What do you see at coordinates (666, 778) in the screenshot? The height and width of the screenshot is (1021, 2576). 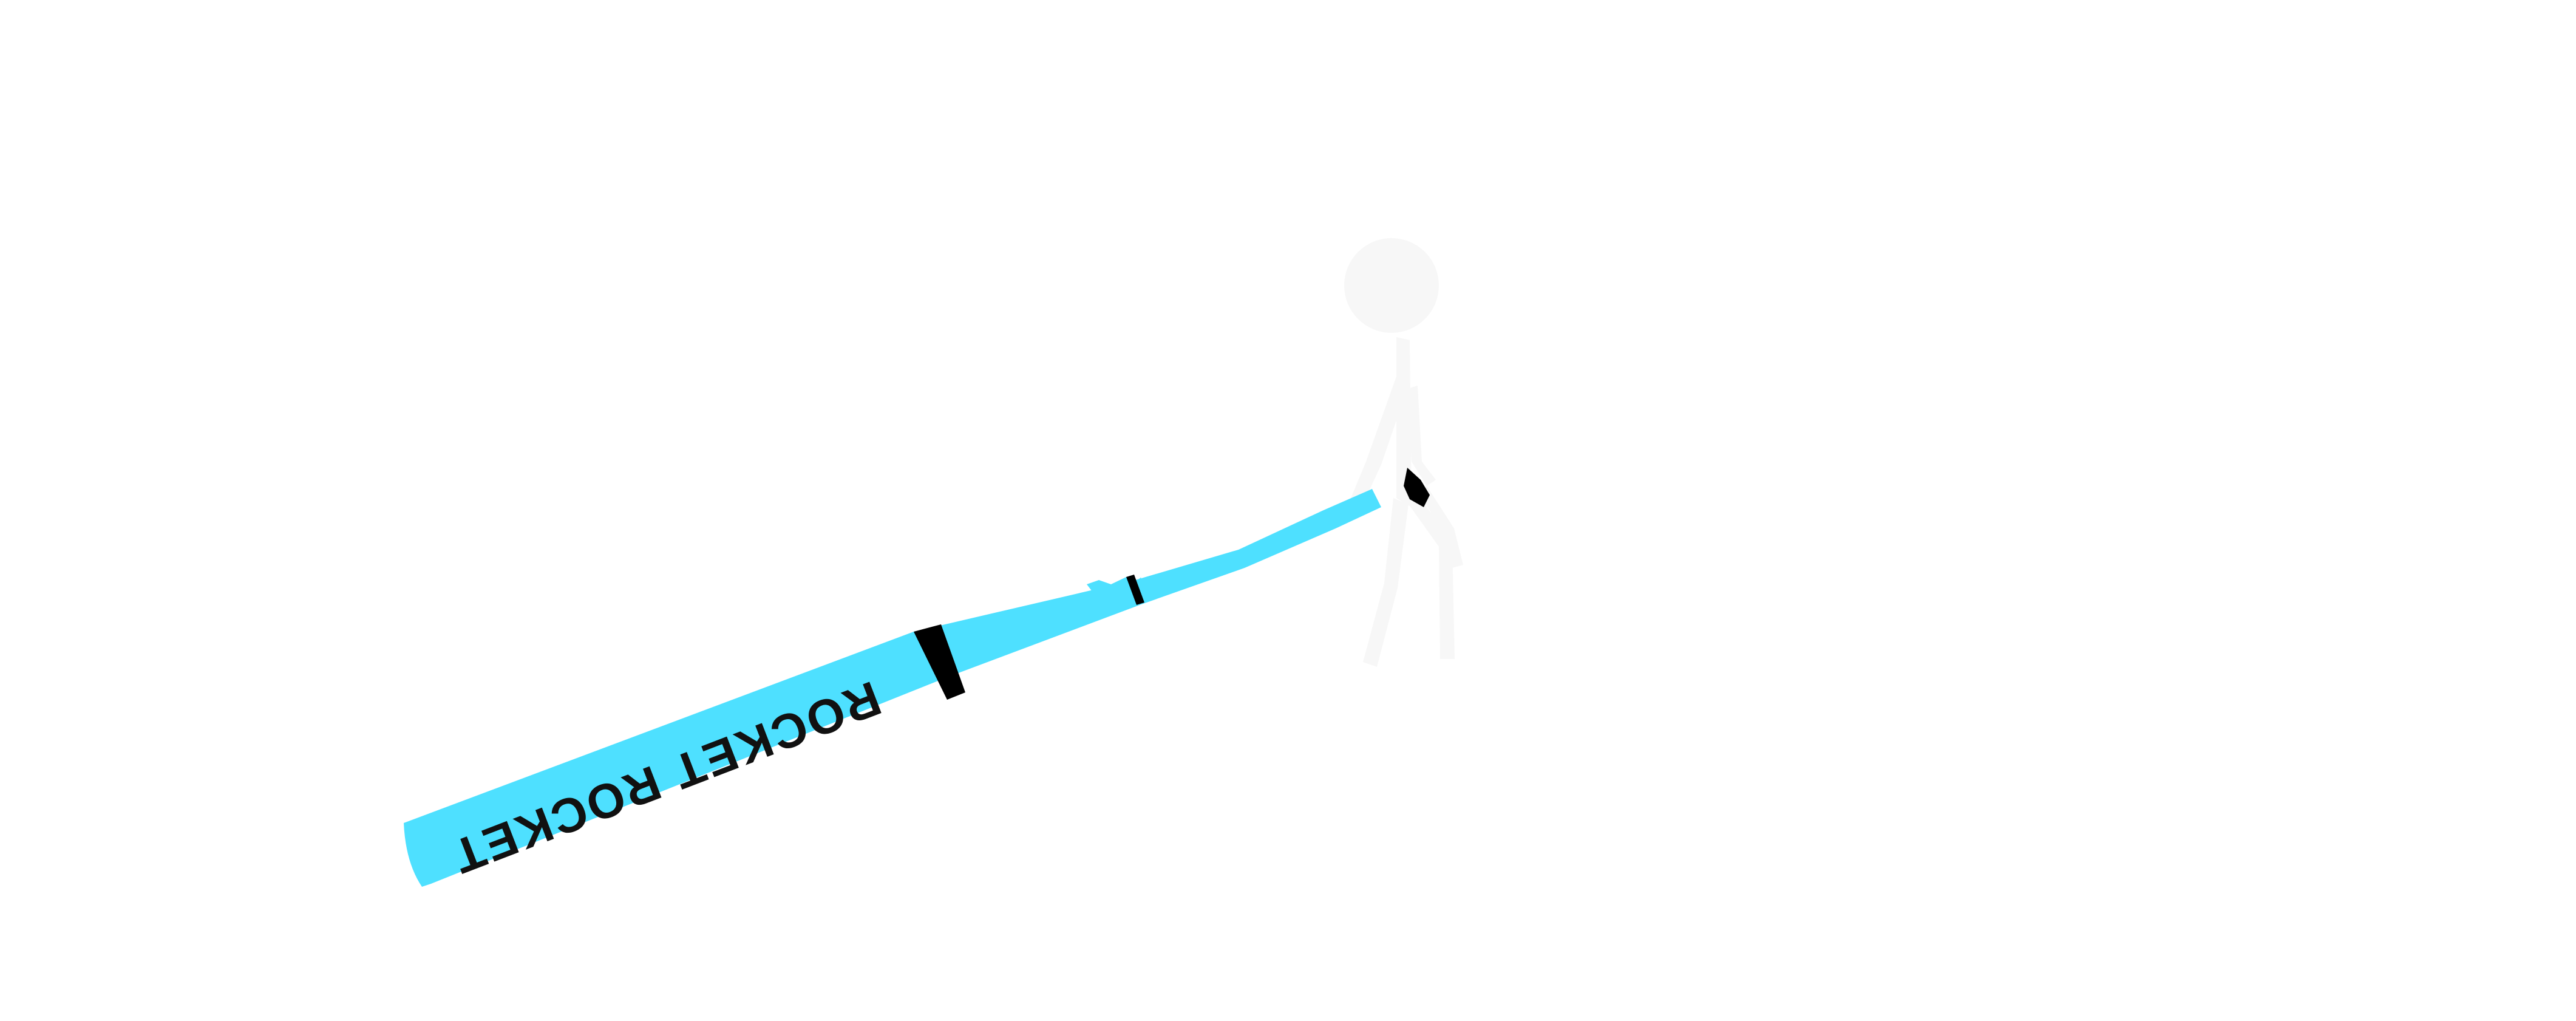 I see `bat-label: ROCKET ROCKET` at bounding box center [666, 778].